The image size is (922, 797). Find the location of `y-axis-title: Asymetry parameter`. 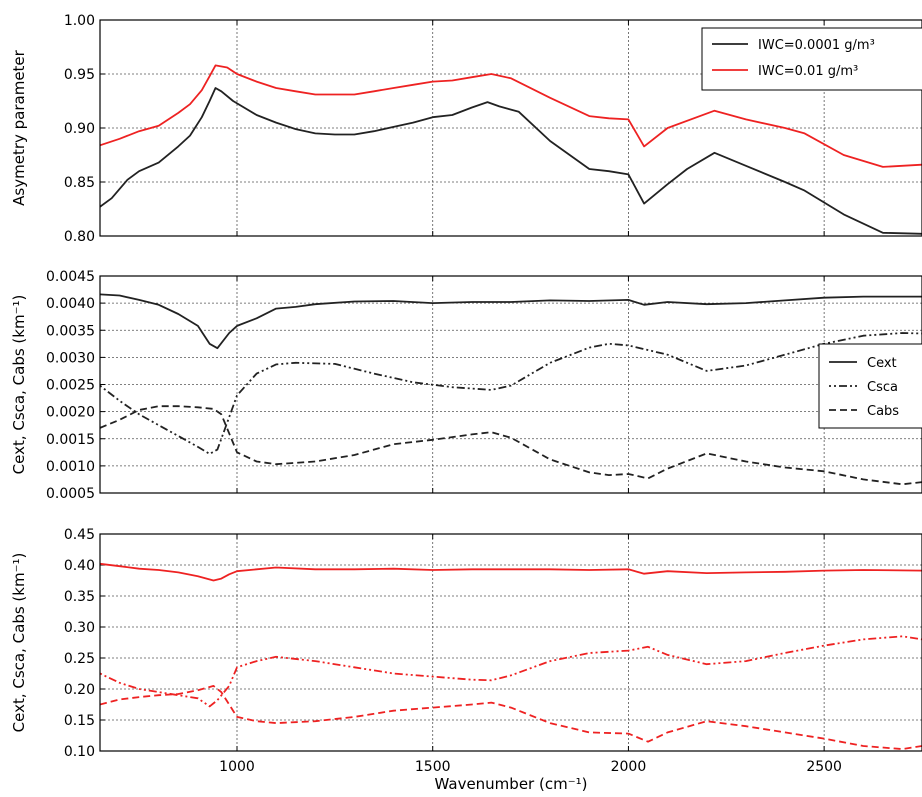

y-axis-title: Asymetry parameter is located at coordinates (19, 127).